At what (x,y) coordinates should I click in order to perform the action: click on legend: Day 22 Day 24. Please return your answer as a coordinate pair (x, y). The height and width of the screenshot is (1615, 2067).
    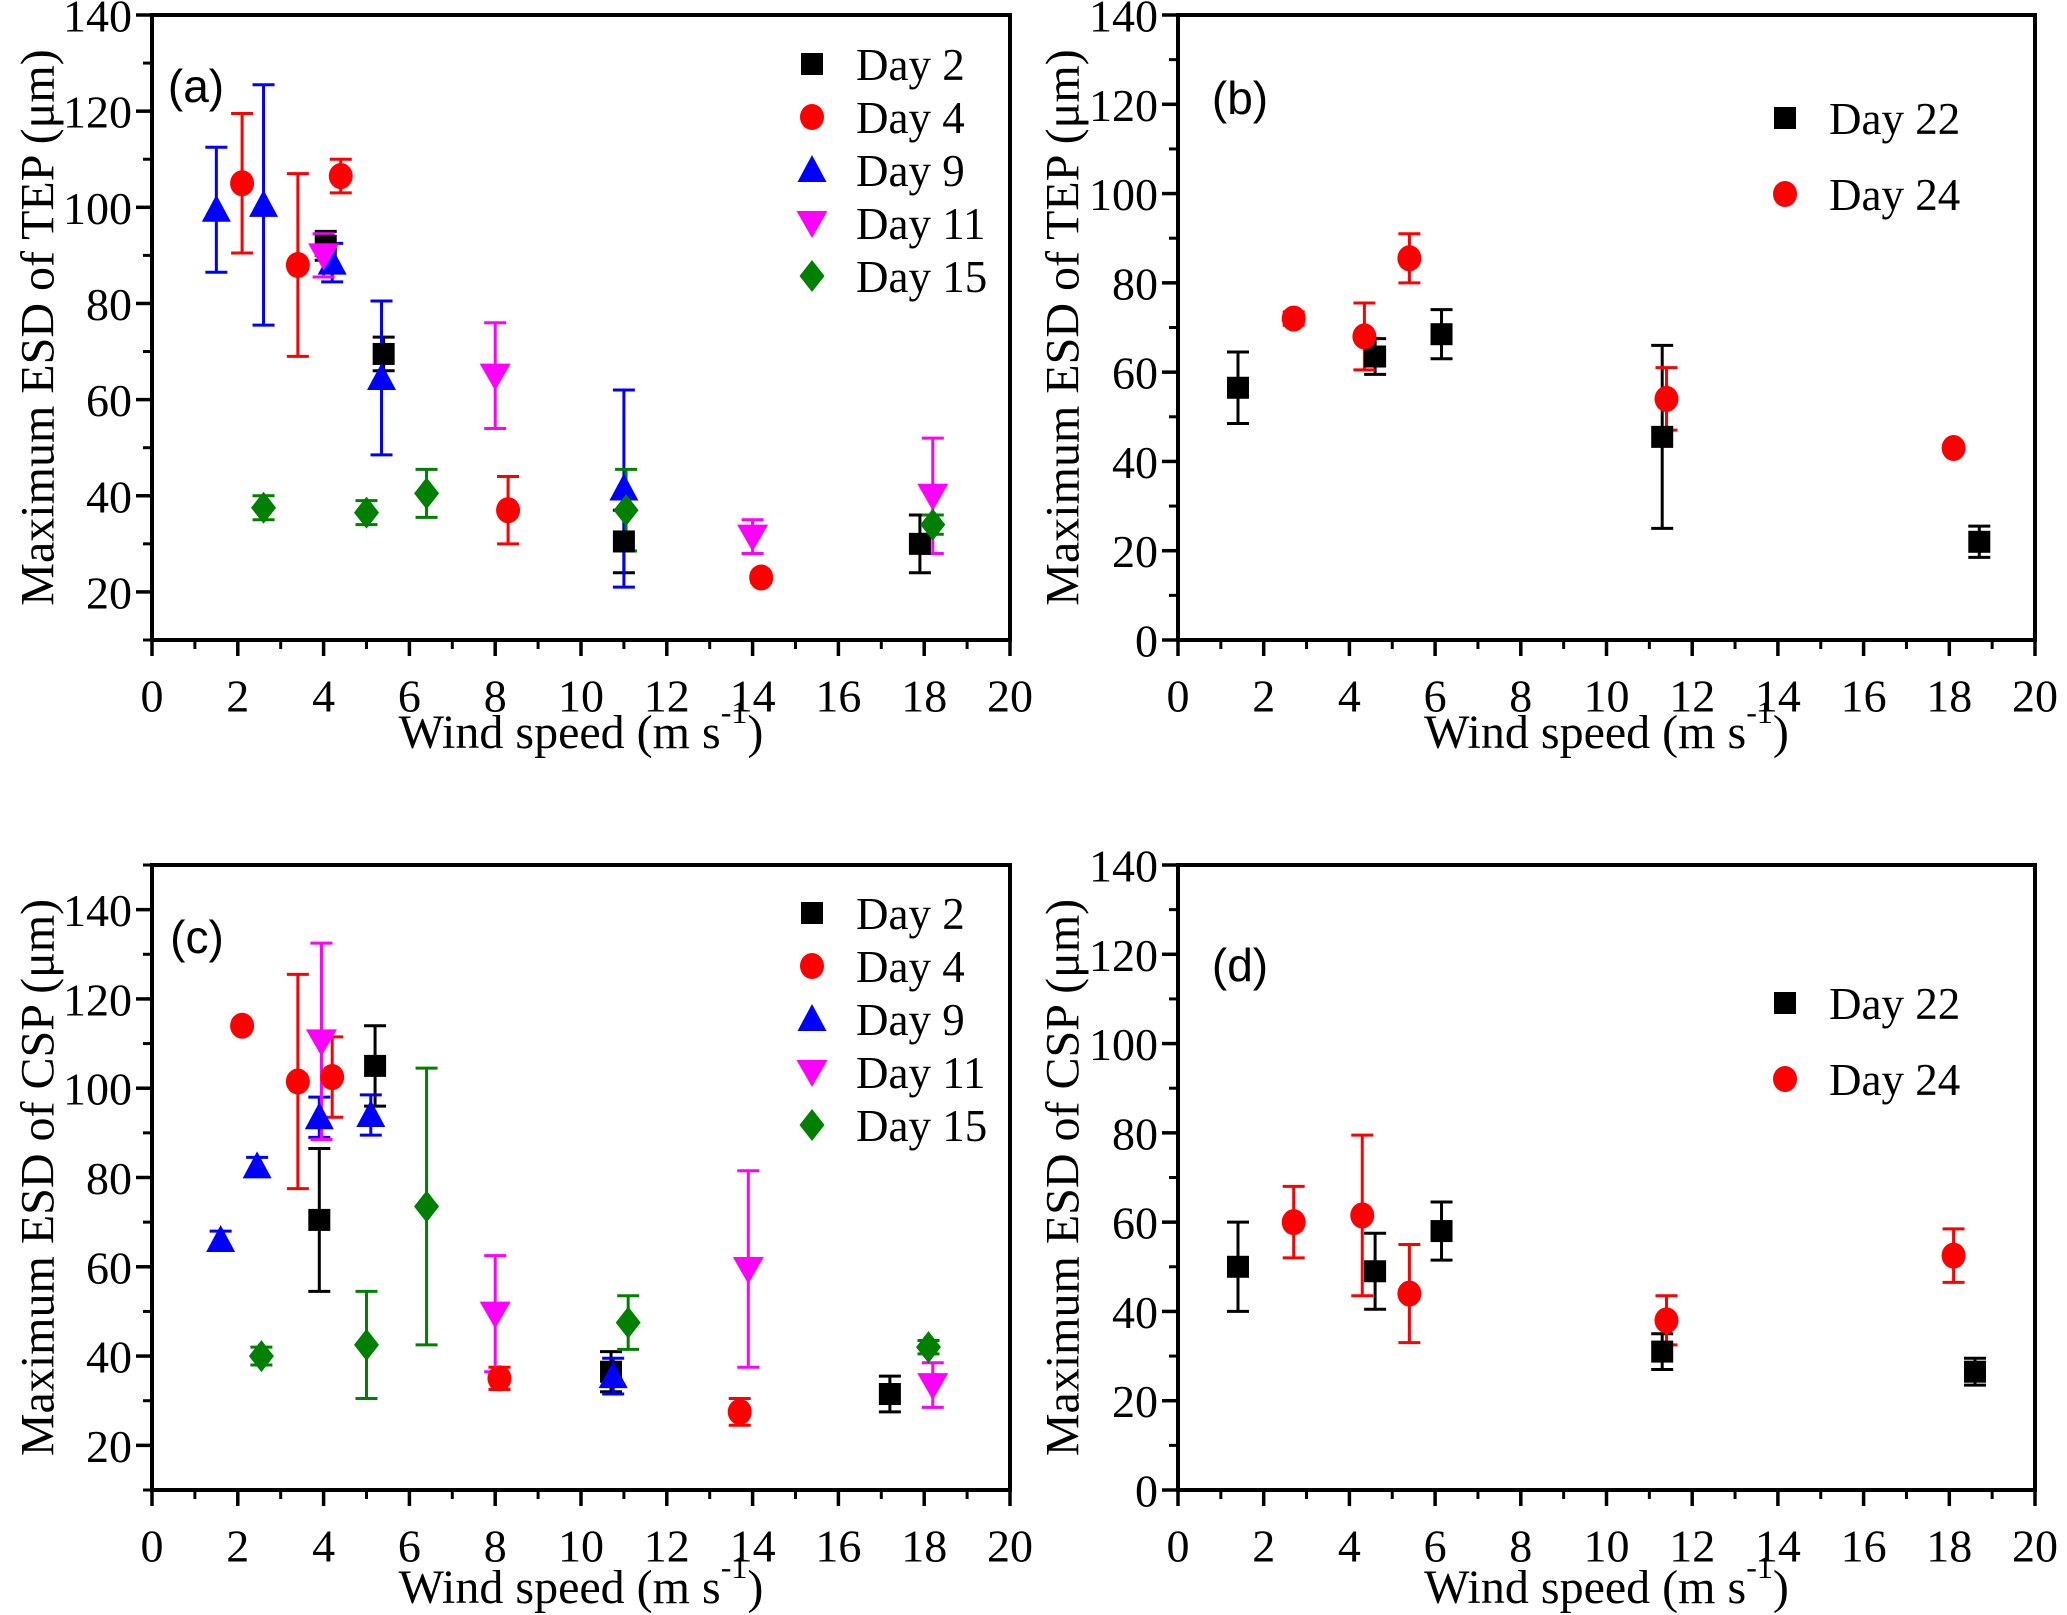
    Looking at the image, I should click on (1866, 157).